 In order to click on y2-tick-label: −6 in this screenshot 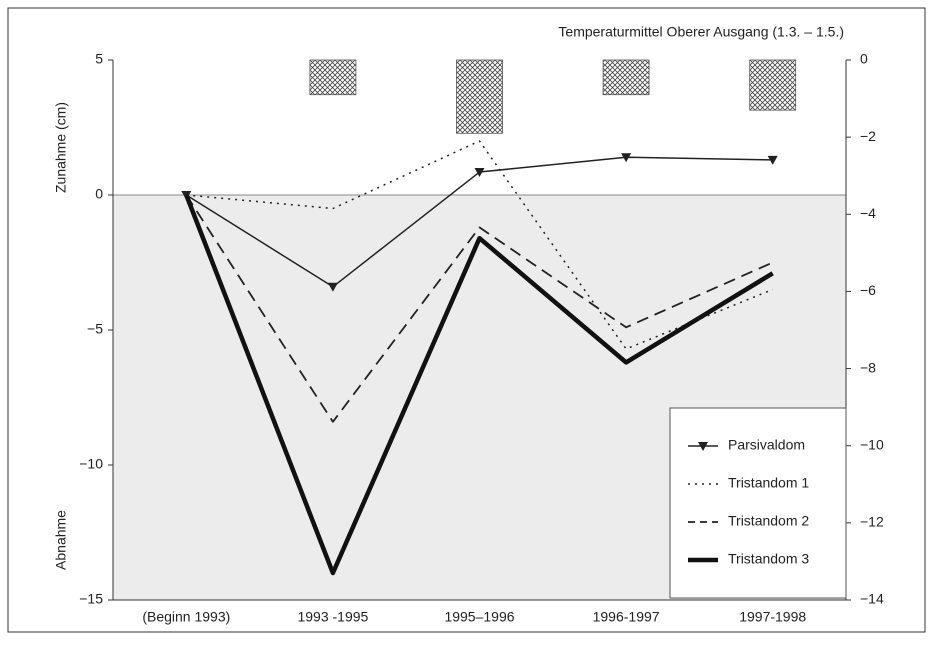, I will do `click(868, 290)`.